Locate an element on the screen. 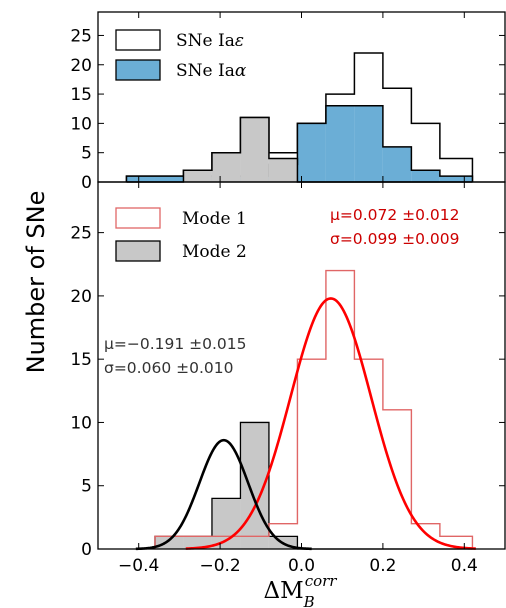 This screenshot has width=506, height=608. mode1-mu-text: μ=0.072 ±0.012 is located at coordinates (395, 215).